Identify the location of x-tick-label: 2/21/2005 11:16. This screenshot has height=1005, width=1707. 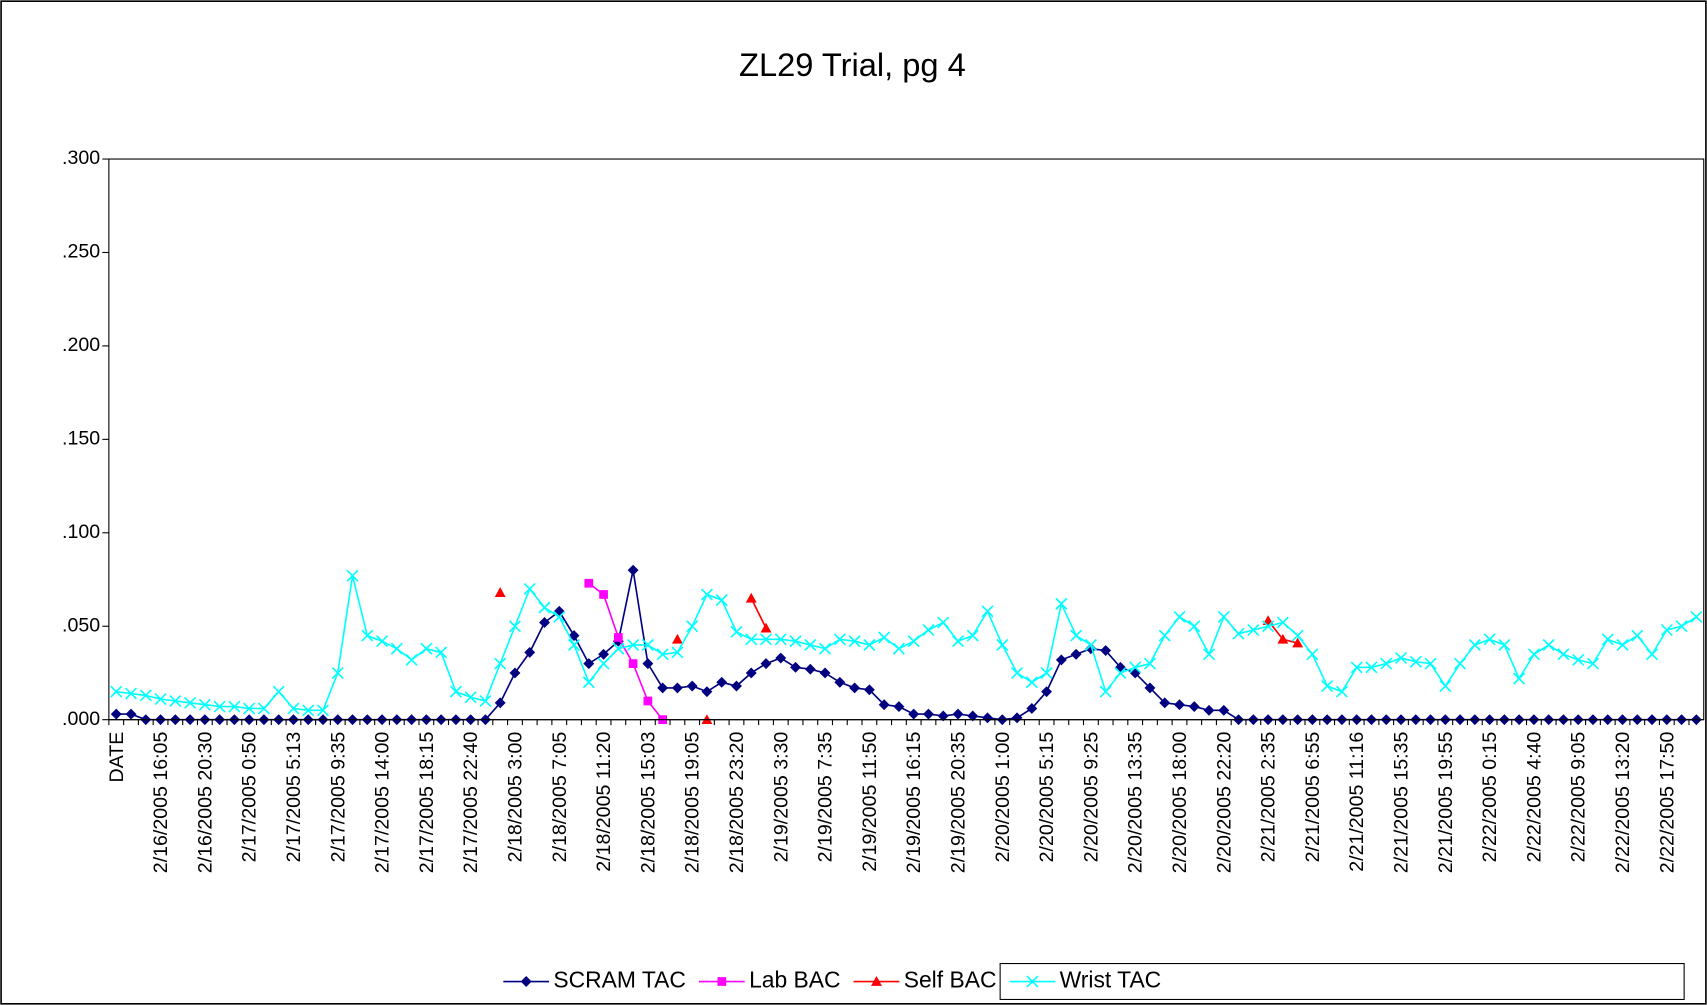
(1357, 802).